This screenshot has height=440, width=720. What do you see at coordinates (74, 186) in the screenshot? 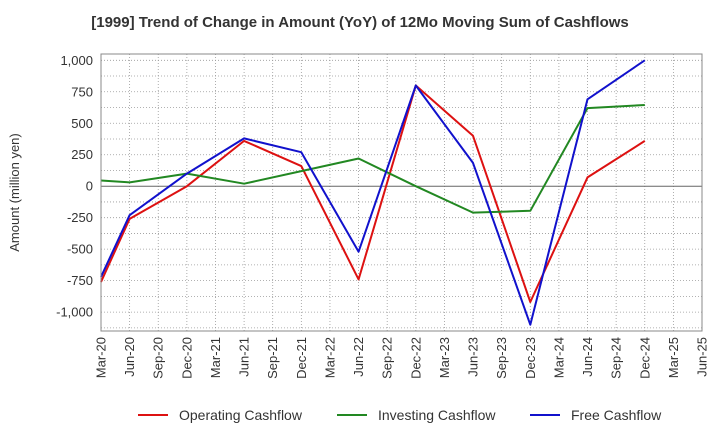
I see `y-tick-labels: 1,000 750 500 250 0 -250 -500 -750 -1,000` at bounding box center [74, 186].